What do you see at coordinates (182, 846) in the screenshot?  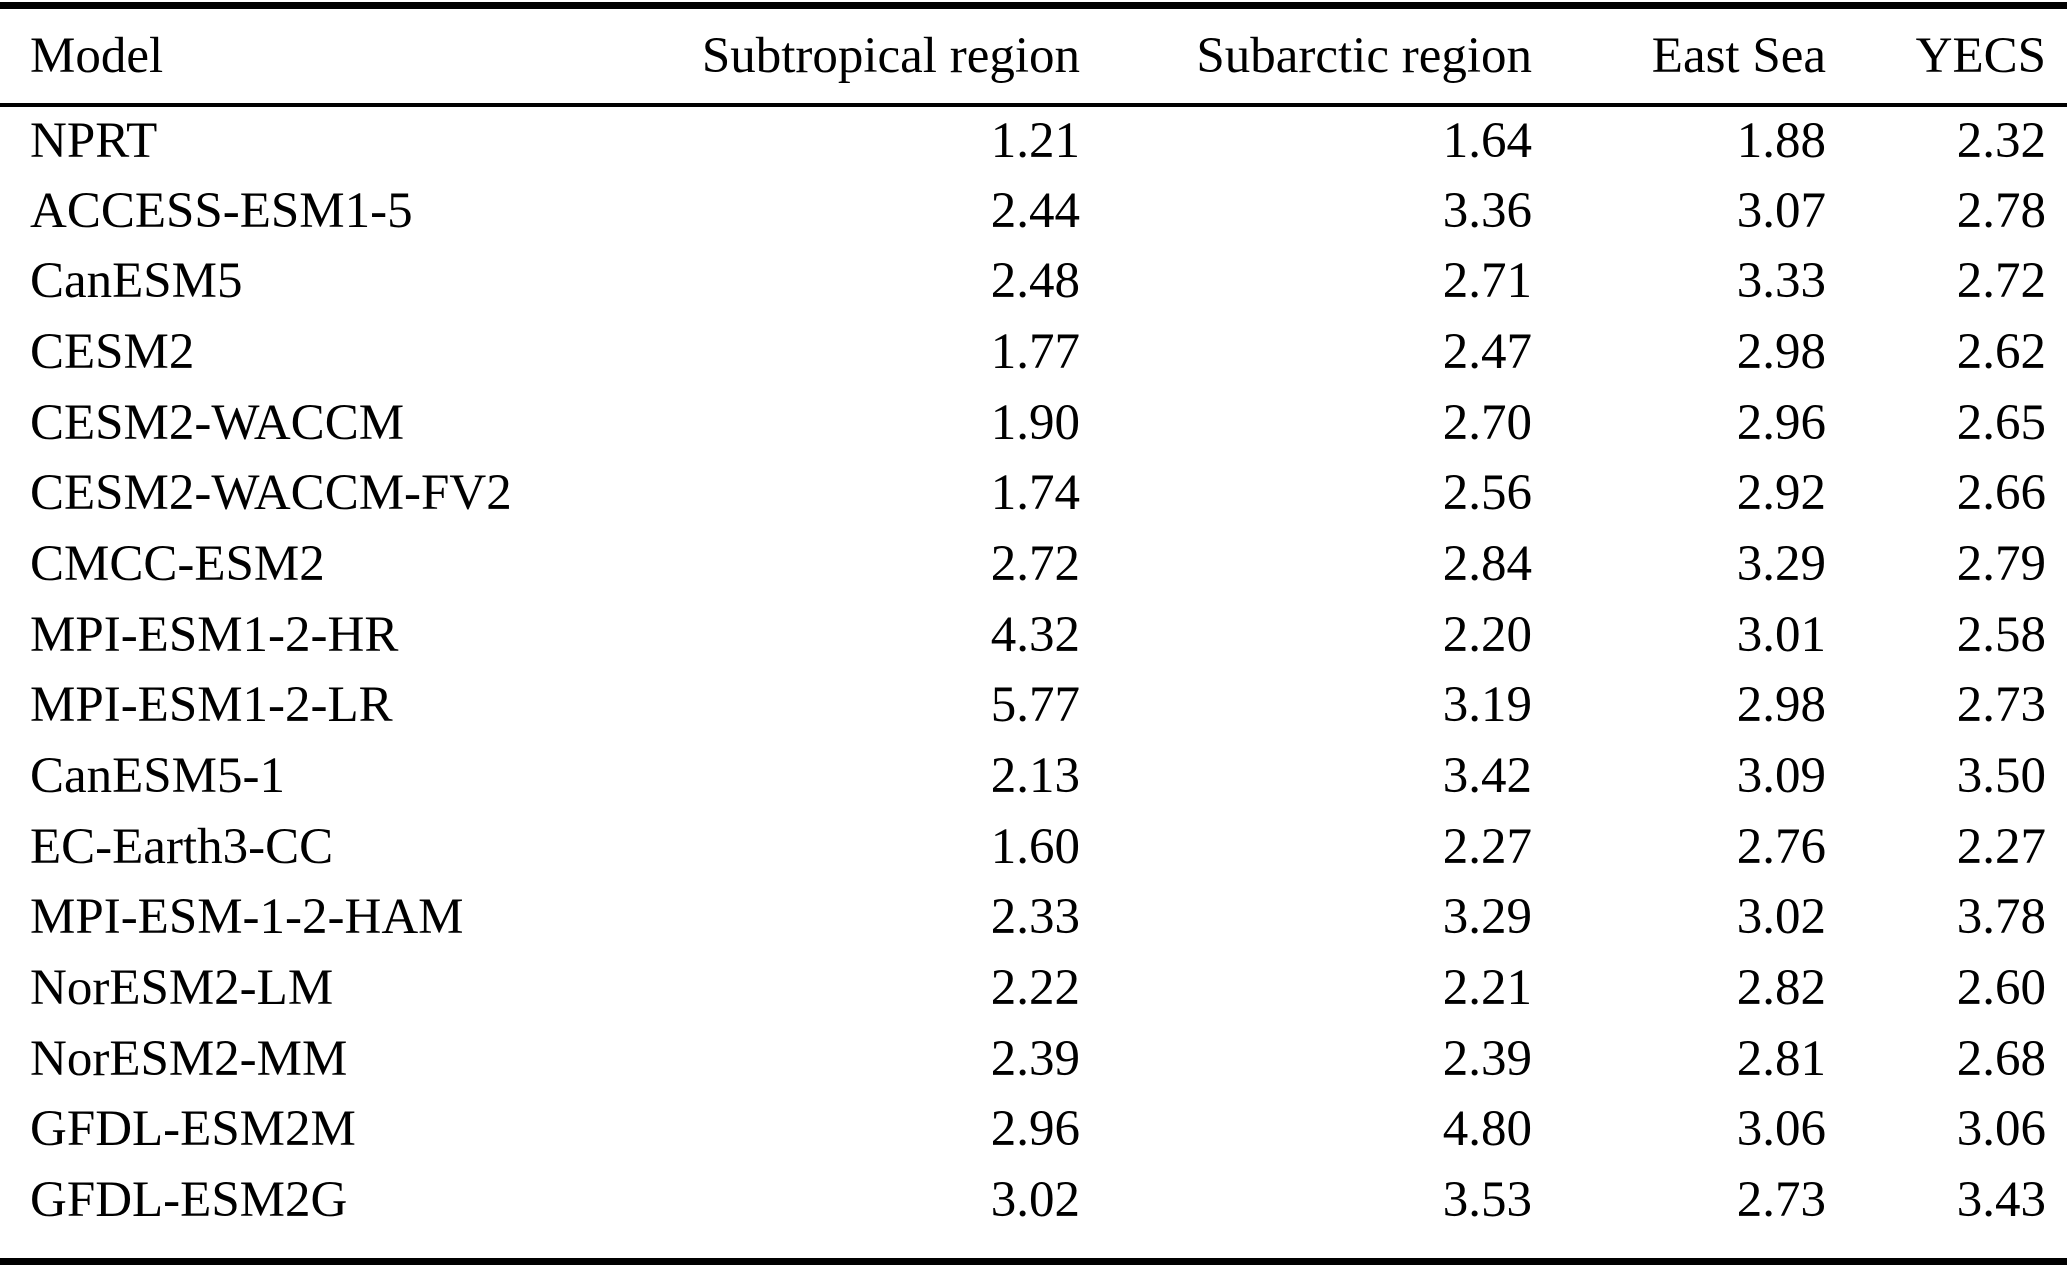 I see `model-name-cell: EC-Earth3-CC` at bounding box center [182, 846].